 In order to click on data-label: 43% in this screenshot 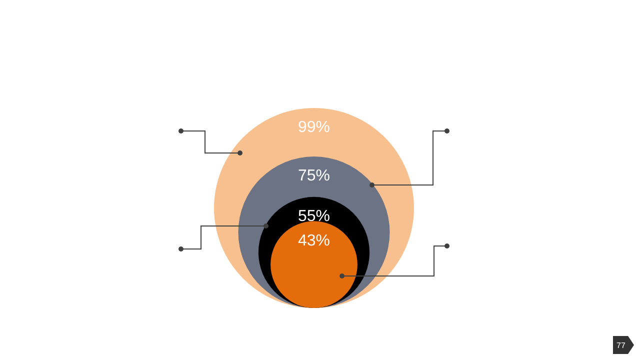, I will do `click(314, 241)`.